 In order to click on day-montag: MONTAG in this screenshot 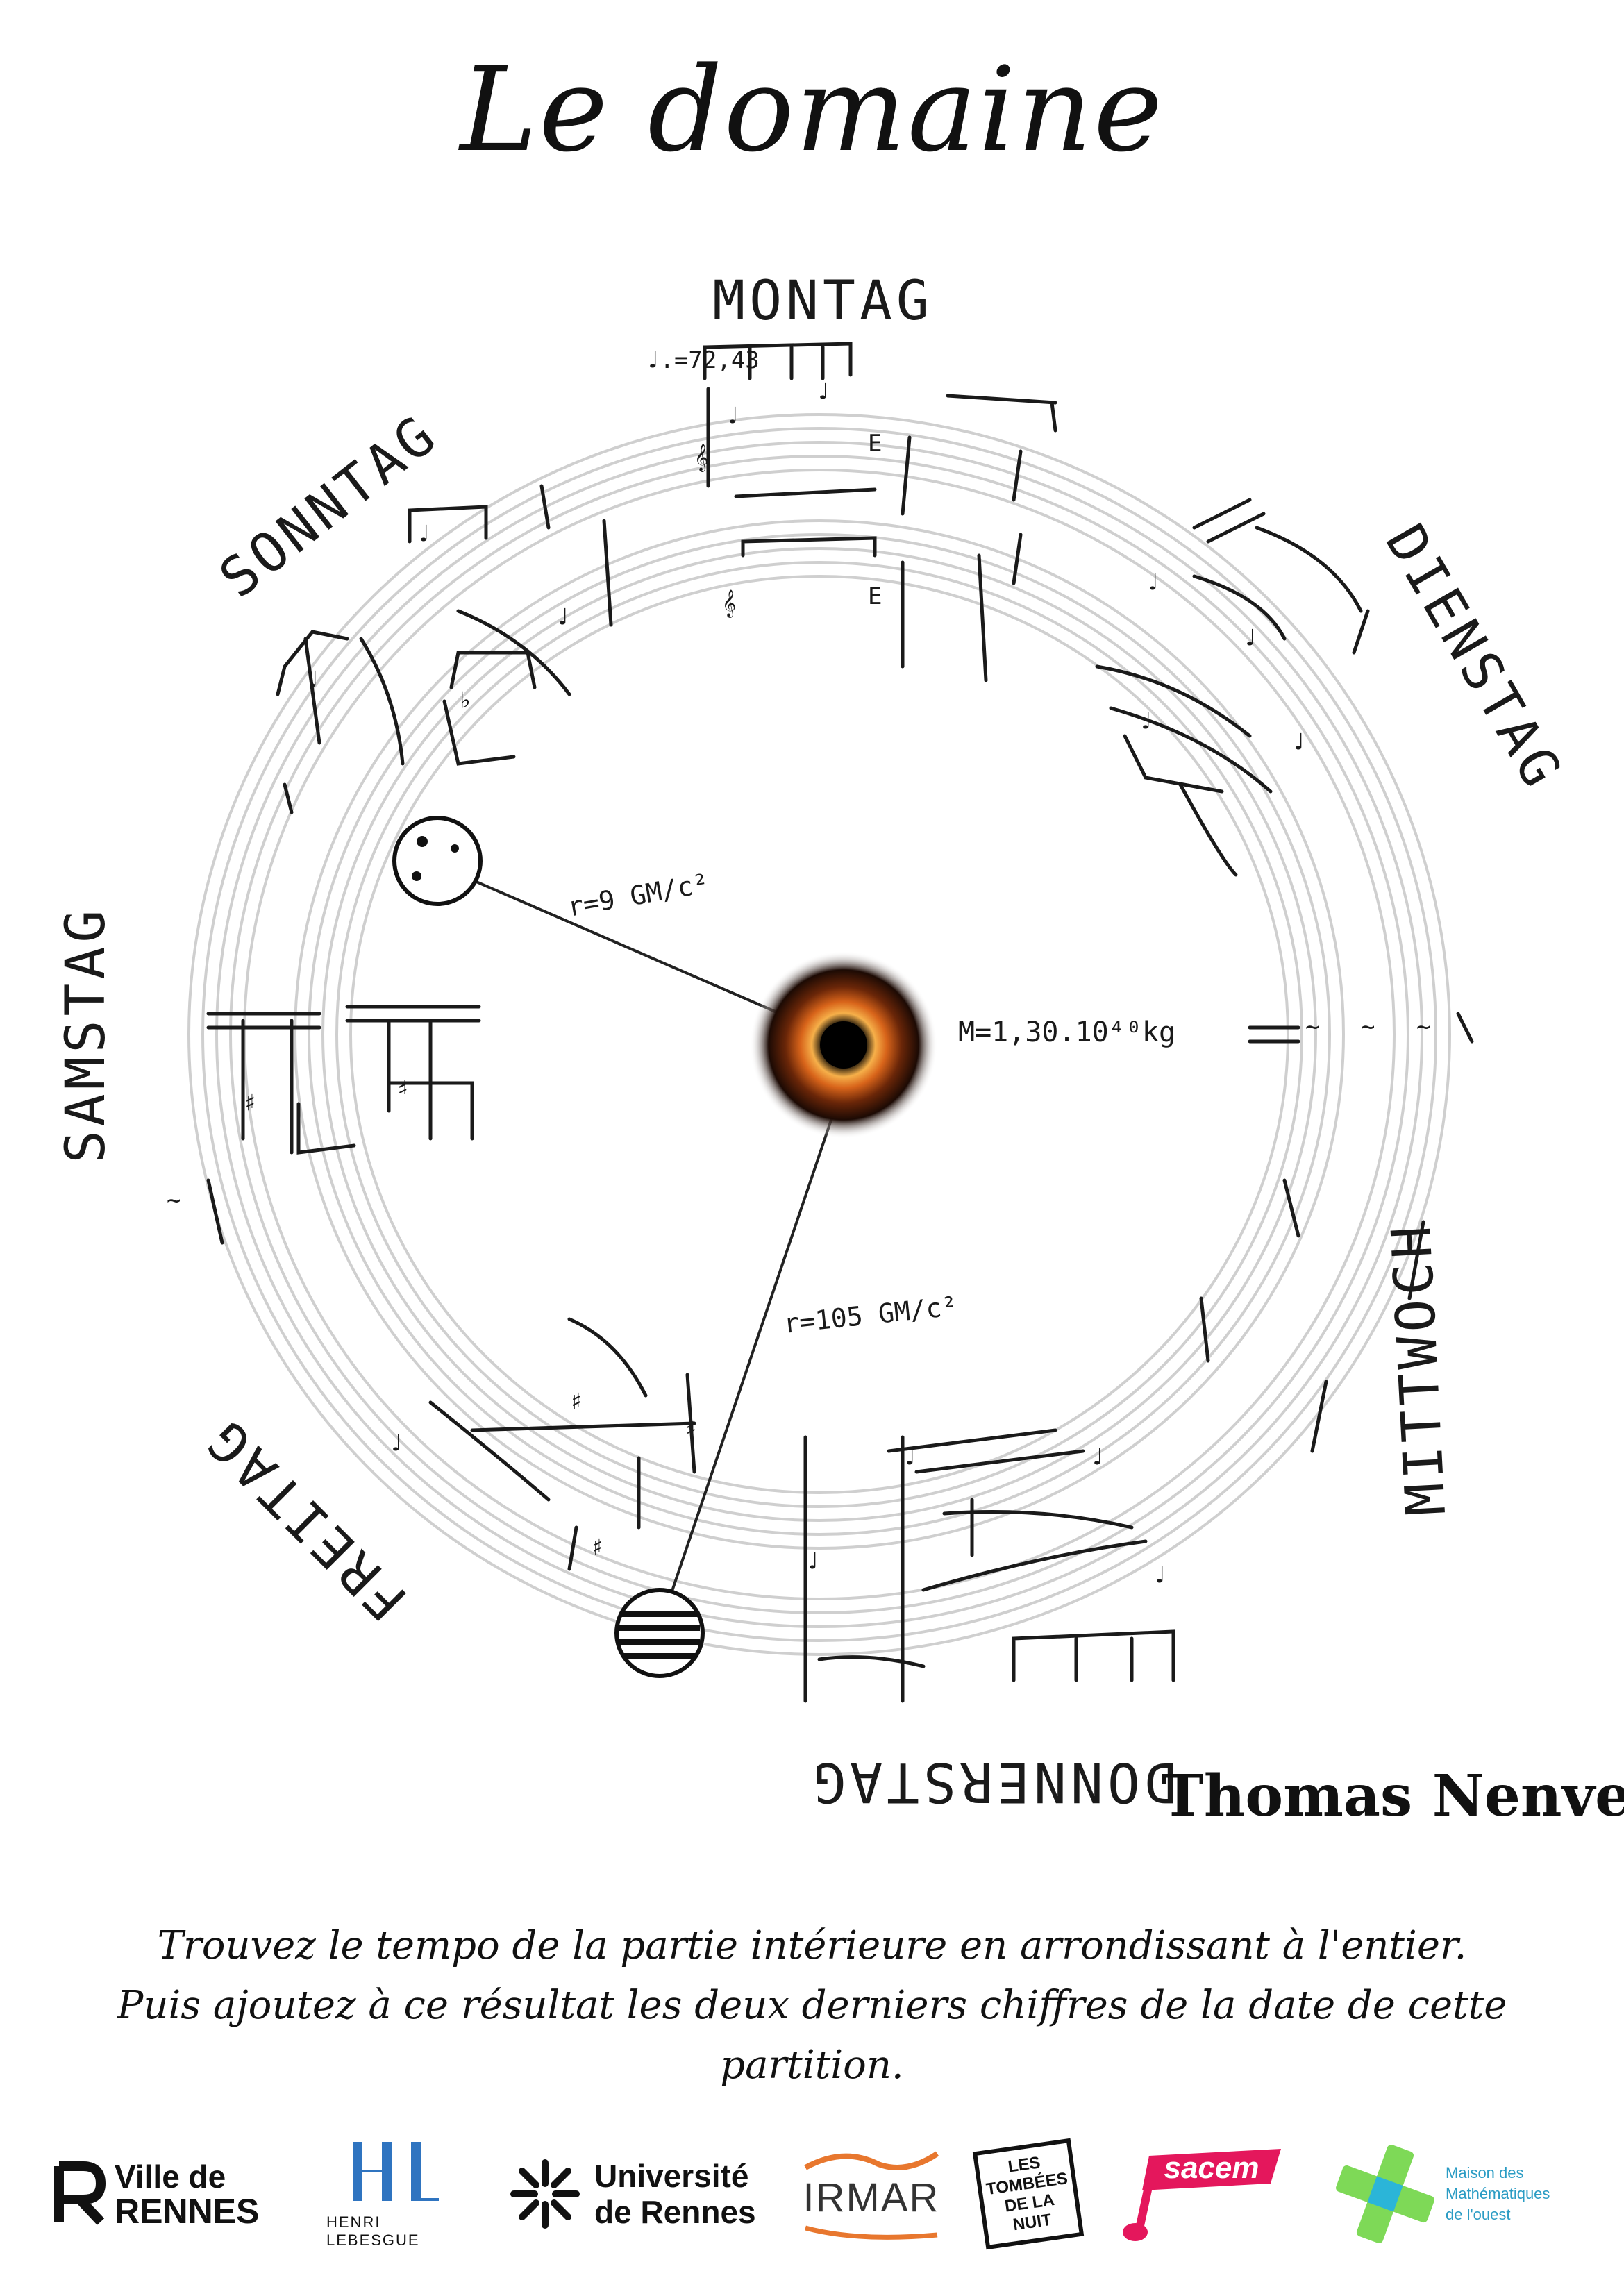, I will do `click(823, 301)`.